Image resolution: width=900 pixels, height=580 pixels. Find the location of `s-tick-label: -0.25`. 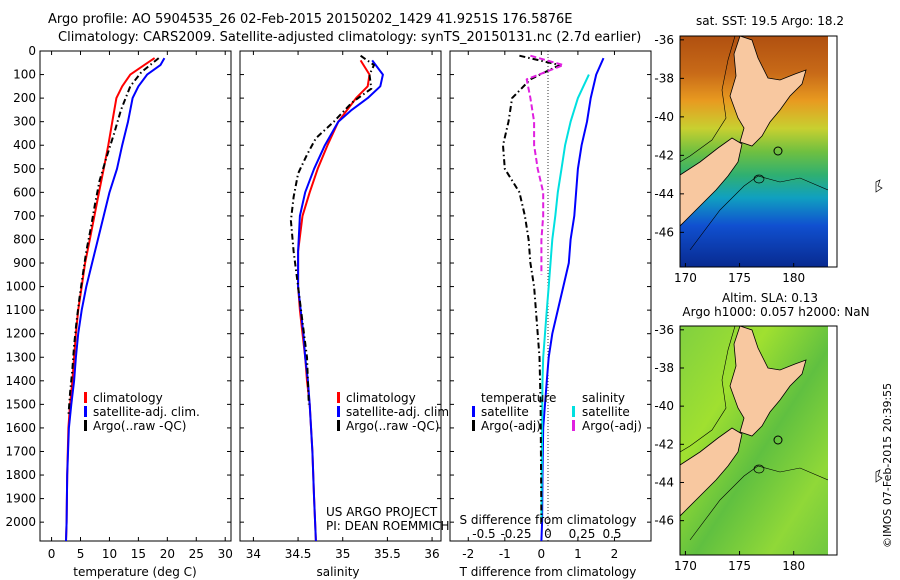

s-tick-label: -0.25 is located at coordinates (515, 534).